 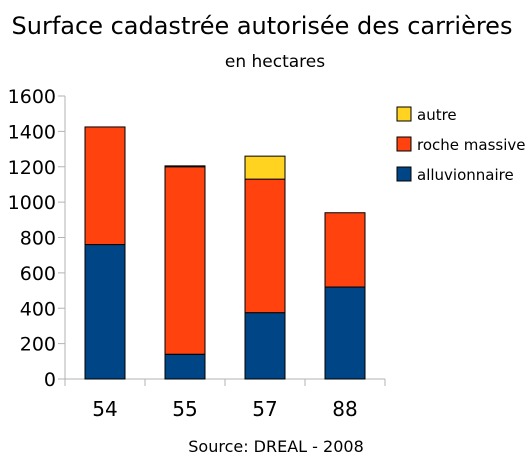 I want to click on bar-57-alluvionnaire, so click(x=265, y=346).